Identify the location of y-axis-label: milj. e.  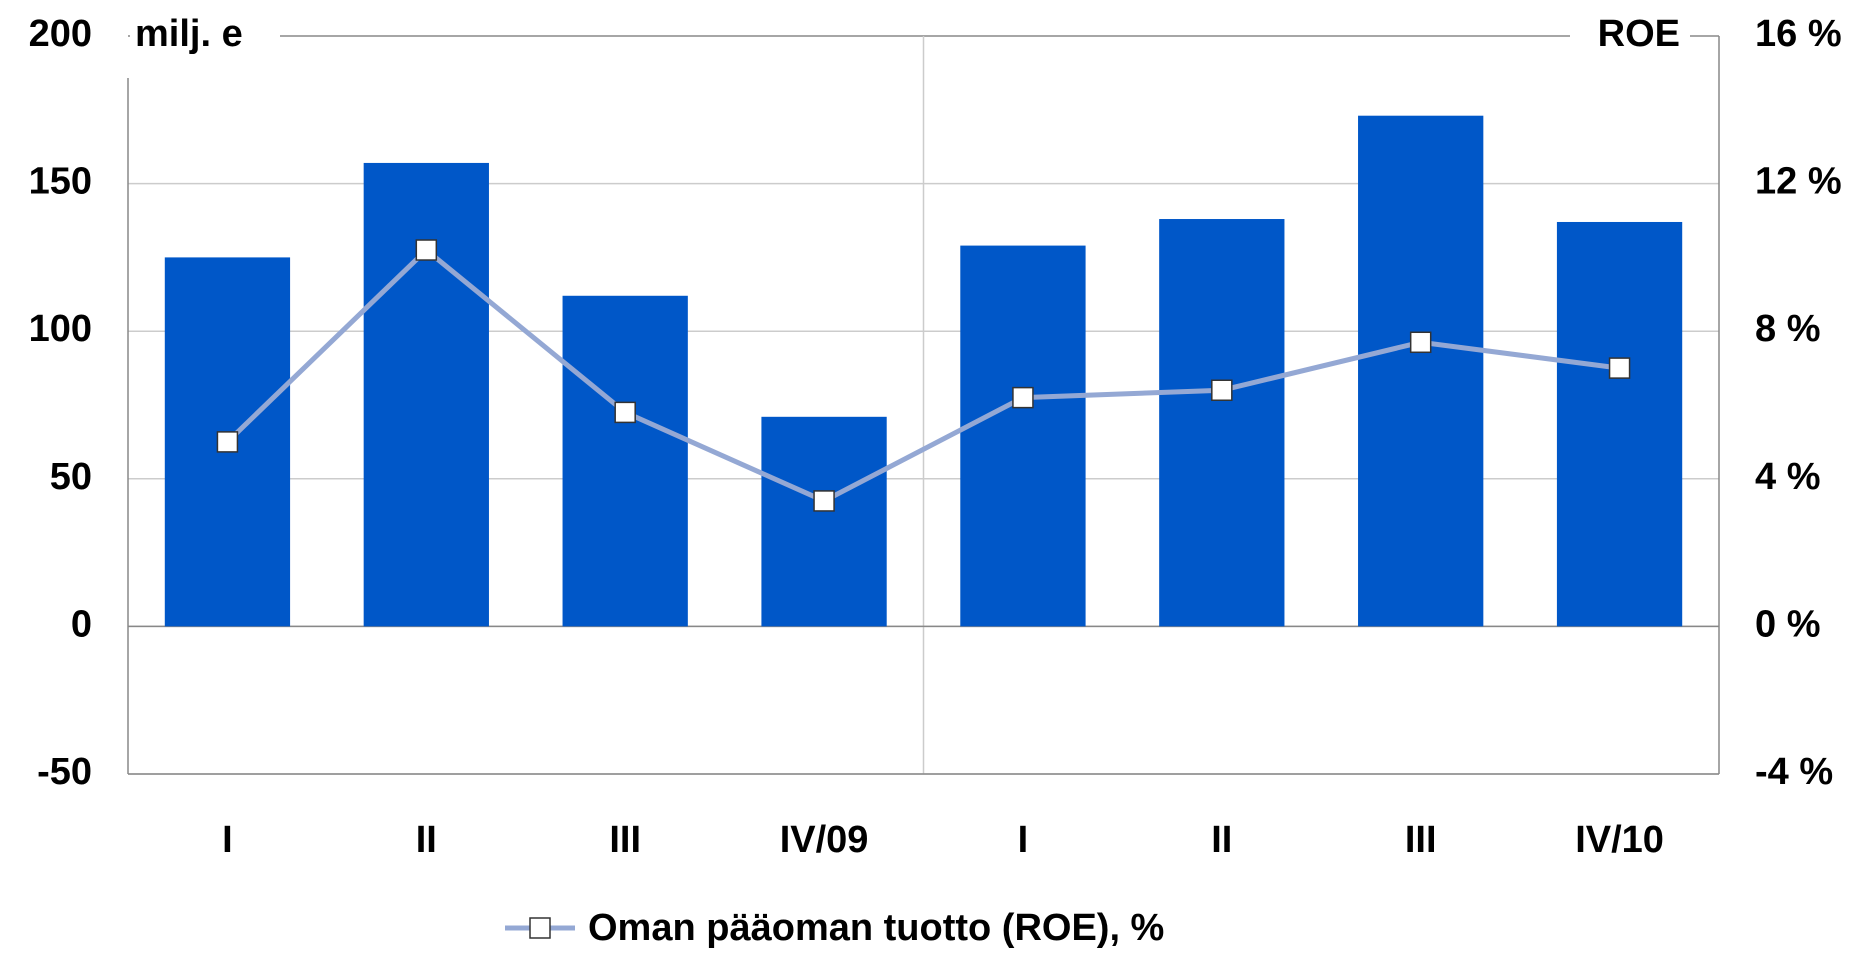
(189, 34).